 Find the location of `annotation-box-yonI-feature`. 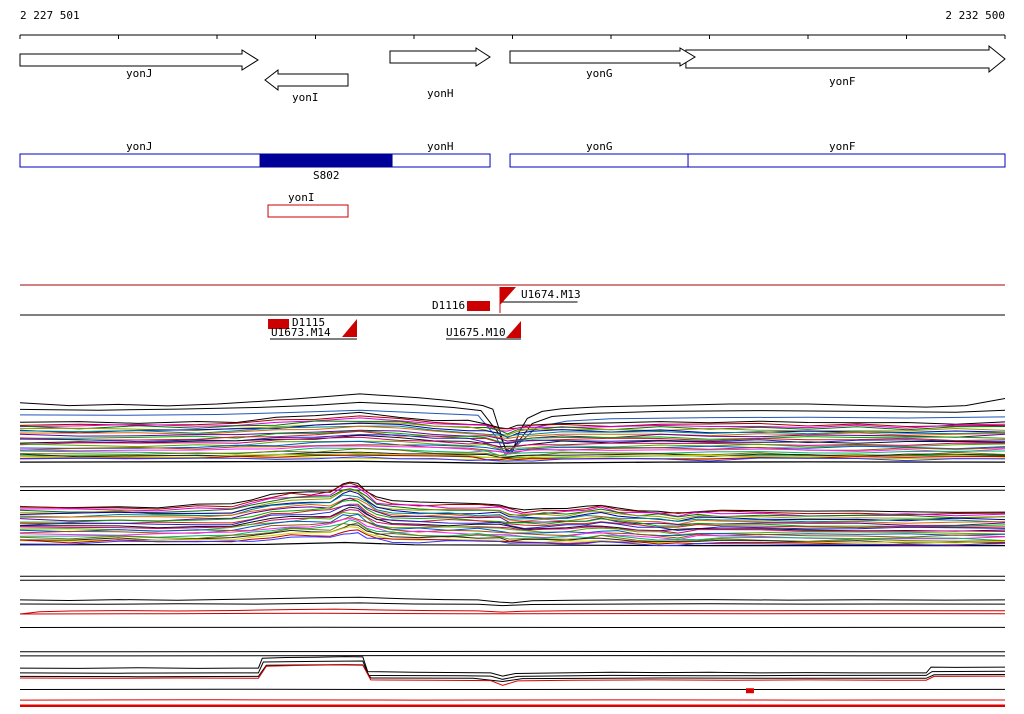

annotation-box-yonI-feature is located at coordinates (308, 211).